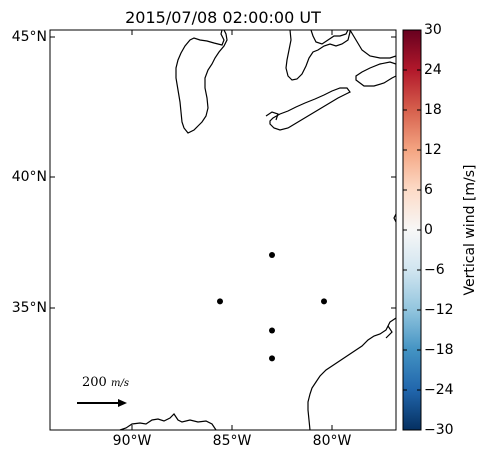  Describe the element at coordinates (272, 307) in the screenshot. I see `station-markers` at that location.